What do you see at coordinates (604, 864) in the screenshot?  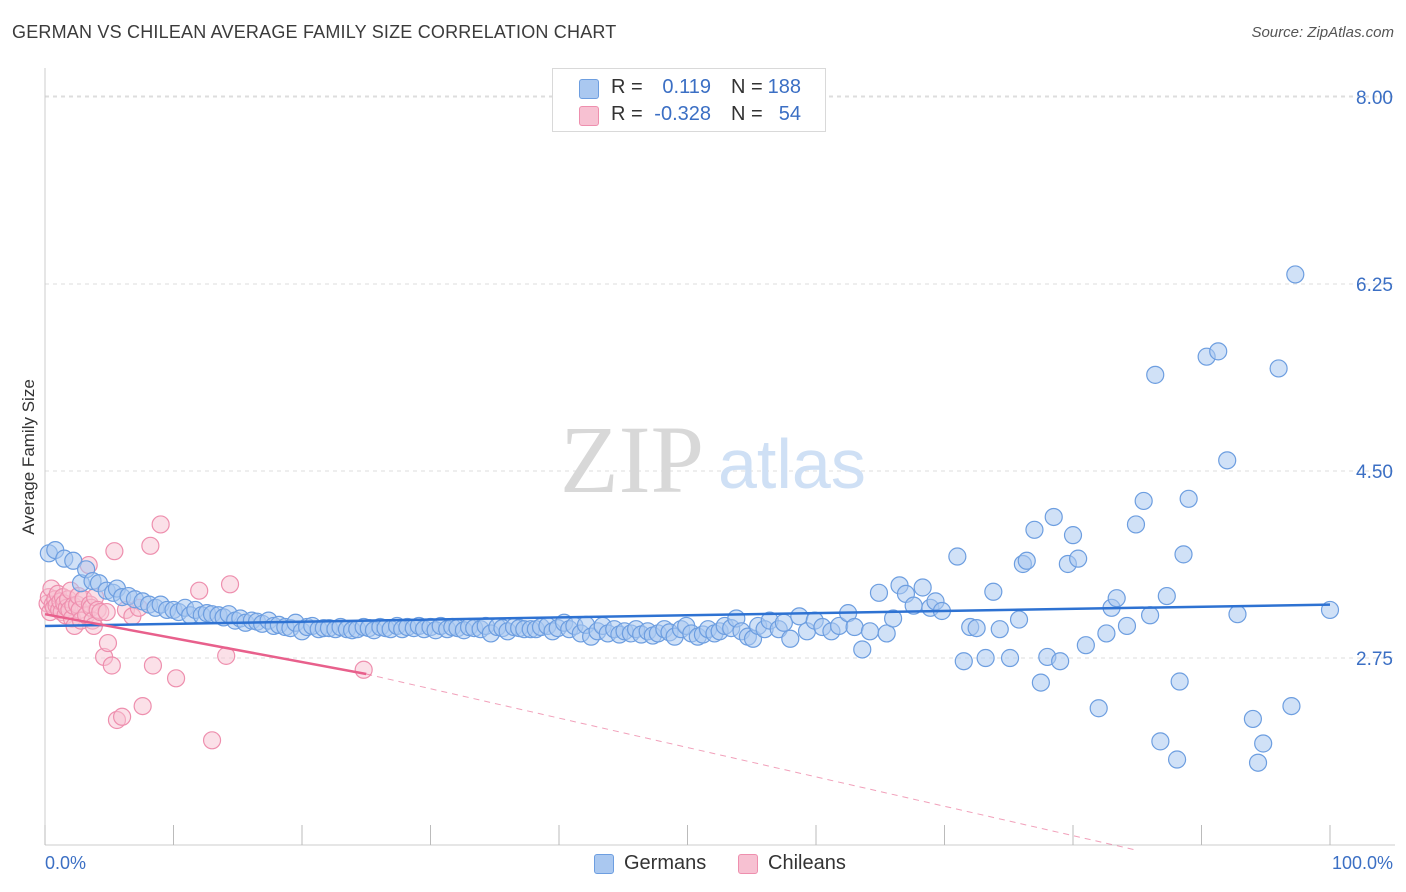 I see `bottom-legend-swatch-germans` at bounding box center [604, 864].